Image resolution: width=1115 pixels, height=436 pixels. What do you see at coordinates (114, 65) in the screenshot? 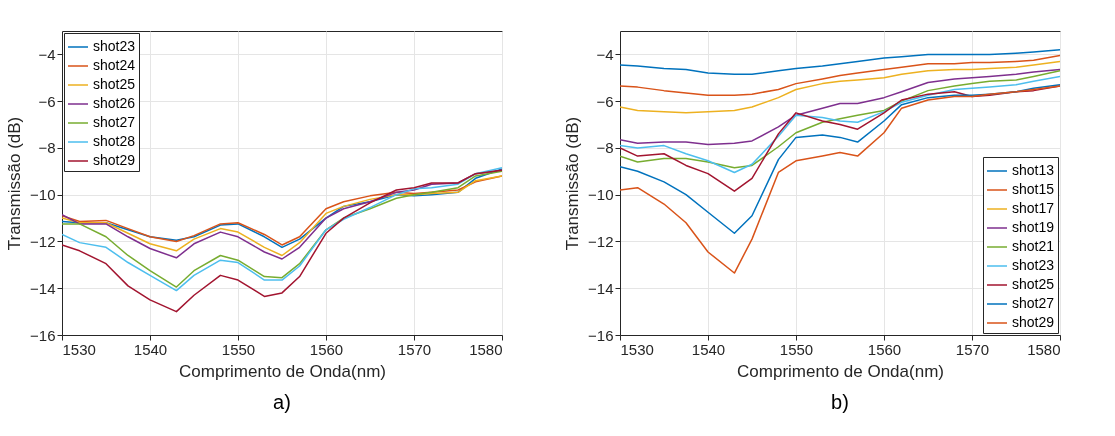
I see `legend-label: shot24` at bounding box center [114, 65].